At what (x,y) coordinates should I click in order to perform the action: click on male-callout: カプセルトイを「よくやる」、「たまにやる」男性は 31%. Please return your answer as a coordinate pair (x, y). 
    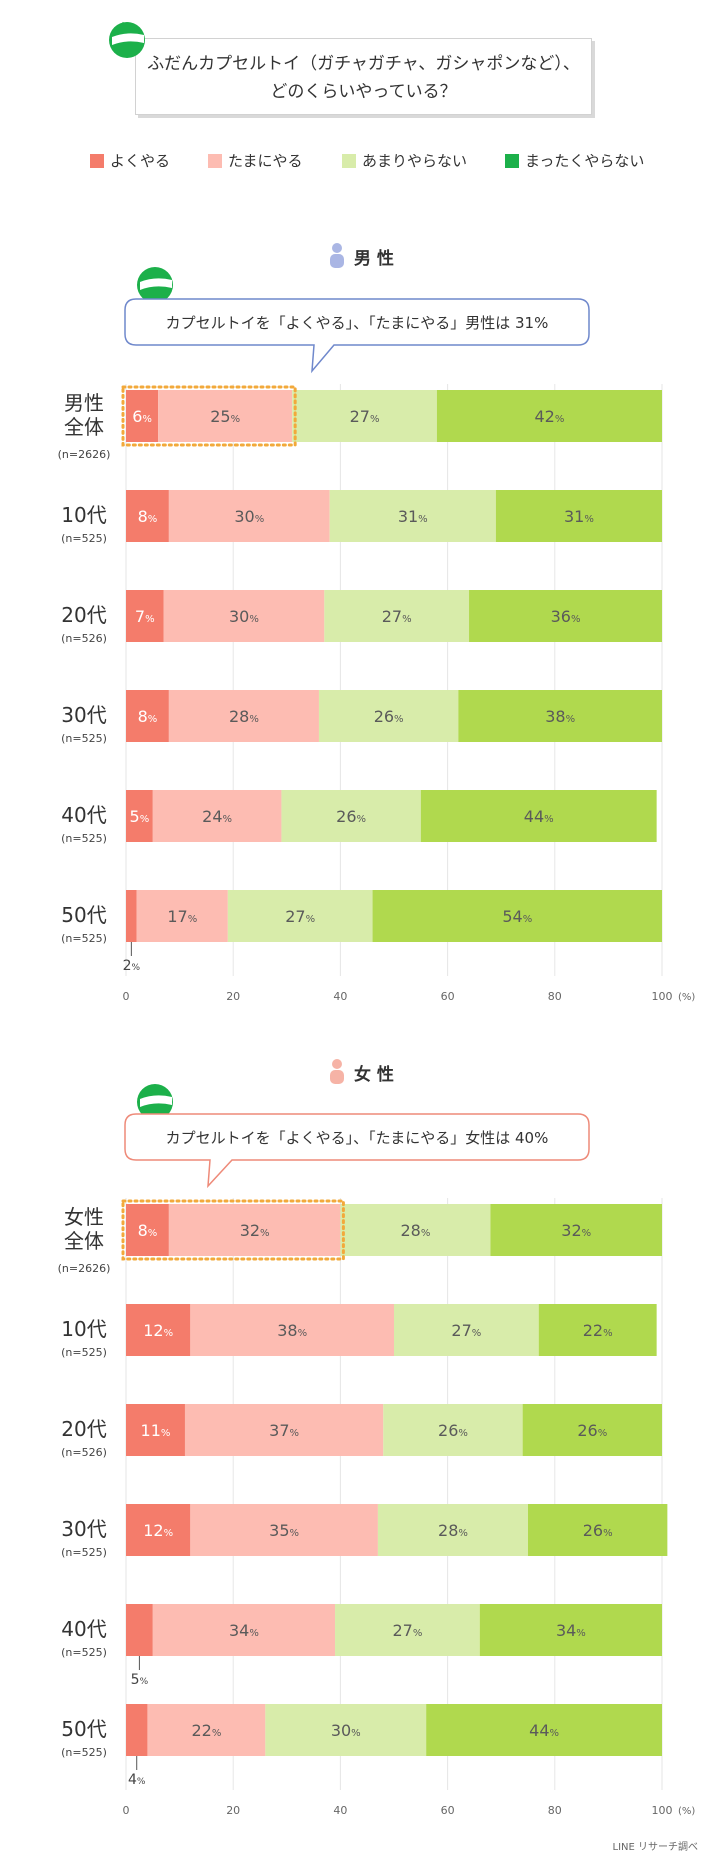
    Looking at the image, I should click on (357, 323).